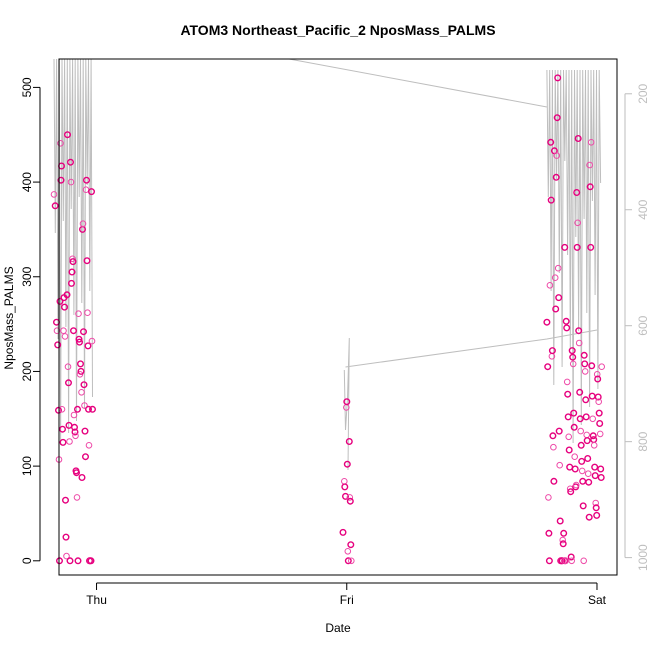 The image size is (650, 650). I want to click on y-tick-label: 200, so click(27, 371).